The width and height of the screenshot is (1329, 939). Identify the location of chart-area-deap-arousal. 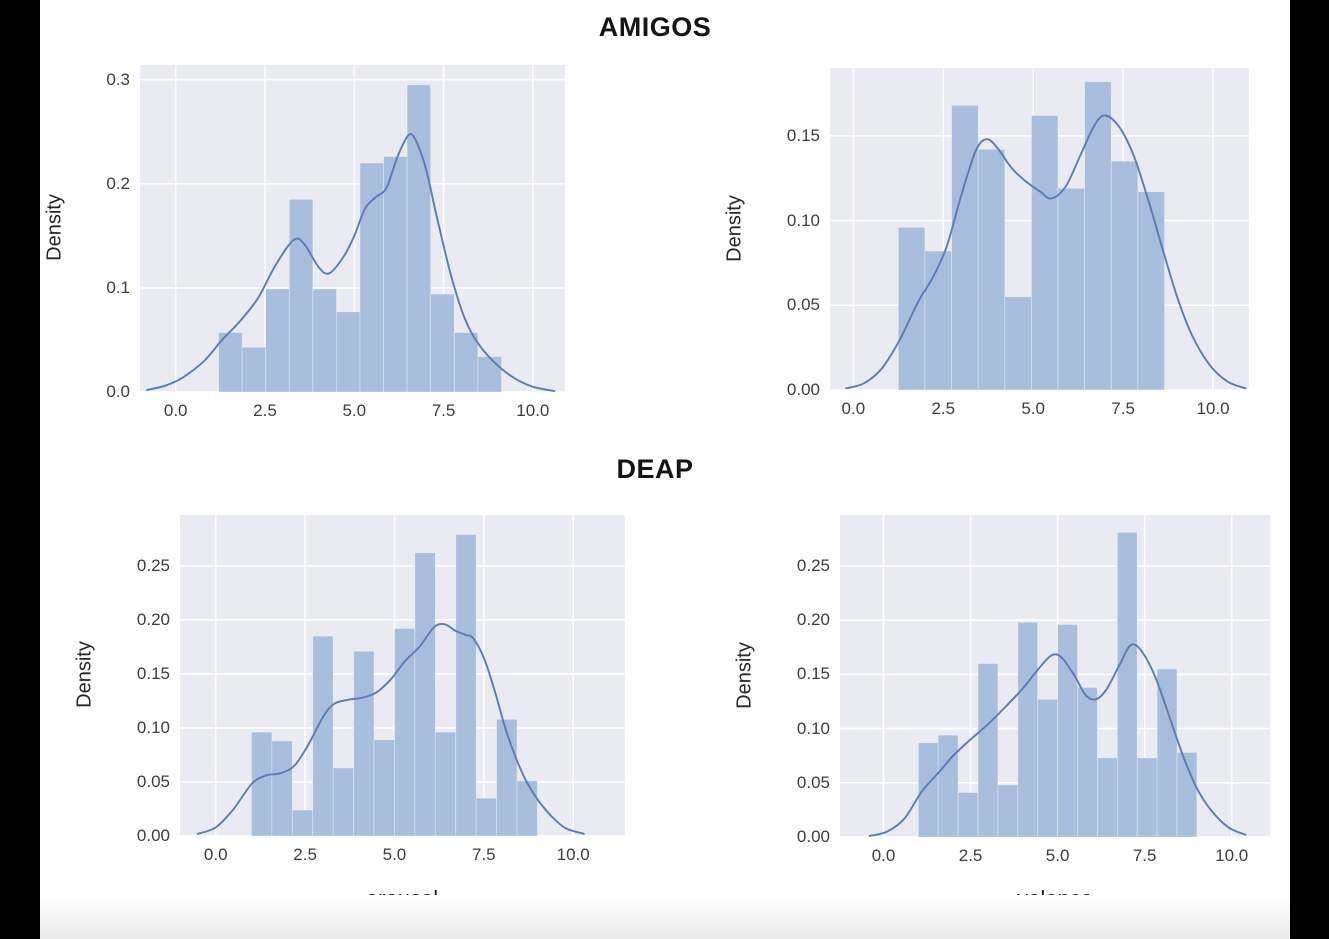
(402, 675).